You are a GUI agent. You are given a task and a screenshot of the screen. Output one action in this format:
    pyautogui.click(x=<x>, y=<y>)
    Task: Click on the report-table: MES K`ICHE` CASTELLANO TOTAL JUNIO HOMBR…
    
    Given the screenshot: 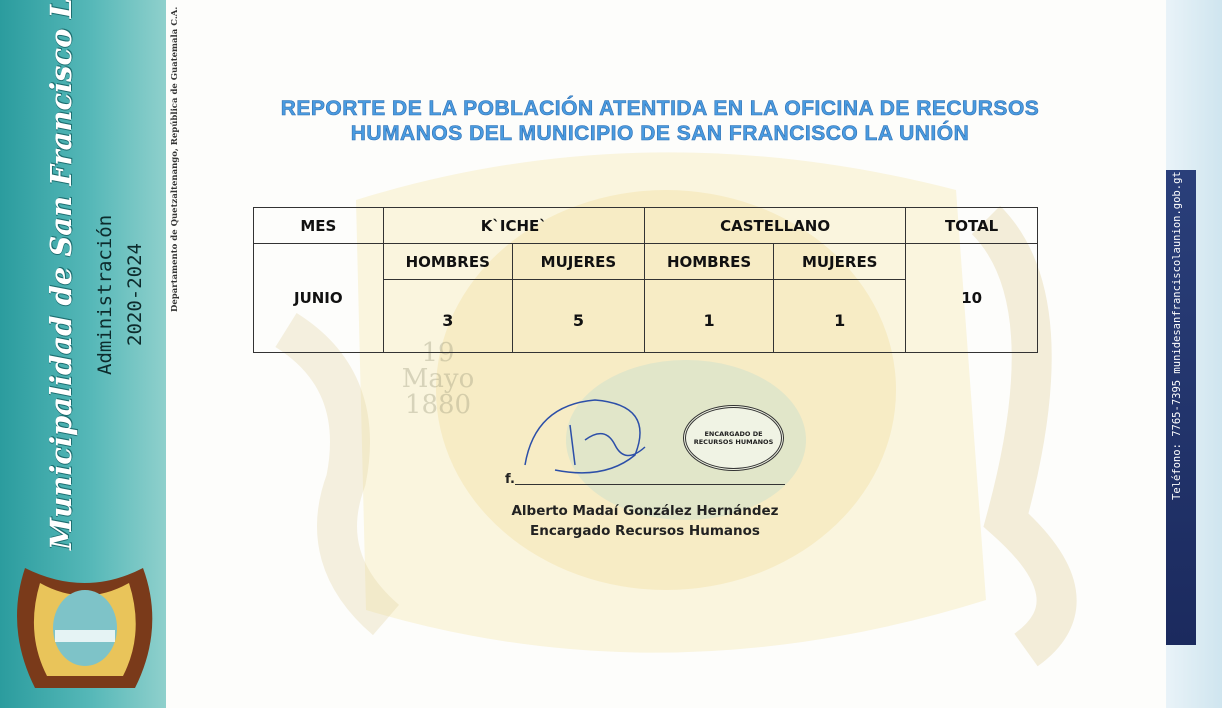 What is the action you would take?
    pyautogui.click(x=645, y=280)
    